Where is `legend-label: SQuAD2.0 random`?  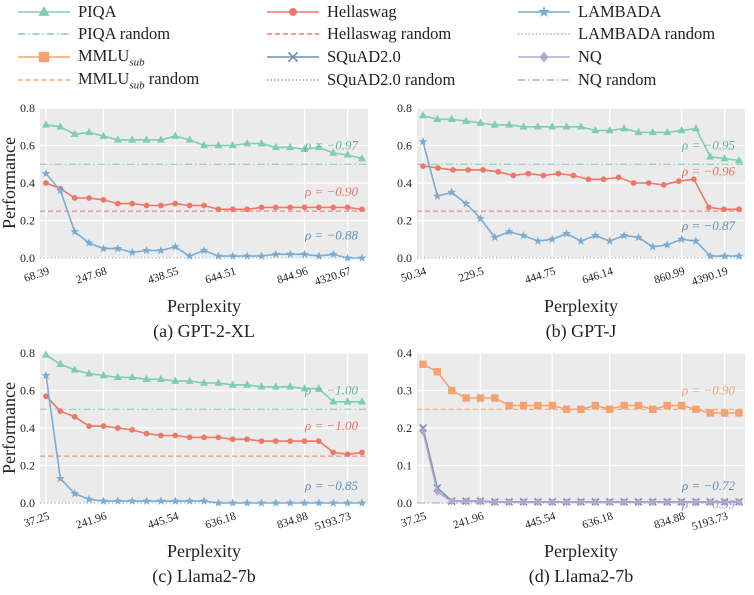 legend-label: SQuAD2.0 random is located at coordinates (391, 79).